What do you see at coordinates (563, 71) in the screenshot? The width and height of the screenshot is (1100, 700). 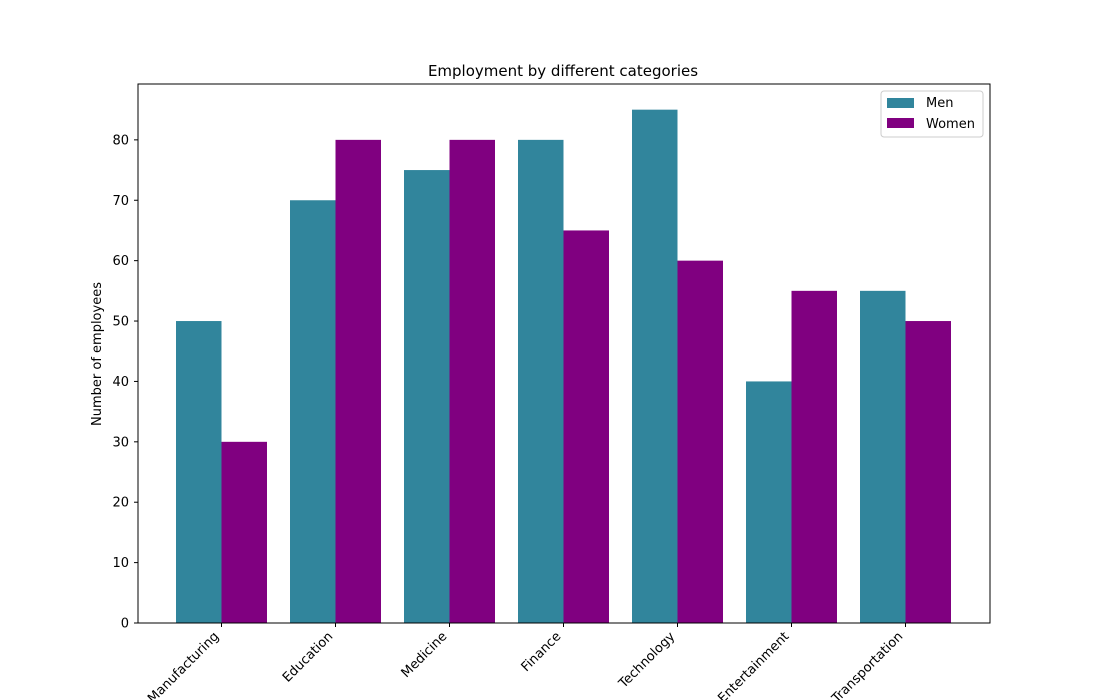 I see `chart-title: Employment by different categories` at bounding box center [563, 71].